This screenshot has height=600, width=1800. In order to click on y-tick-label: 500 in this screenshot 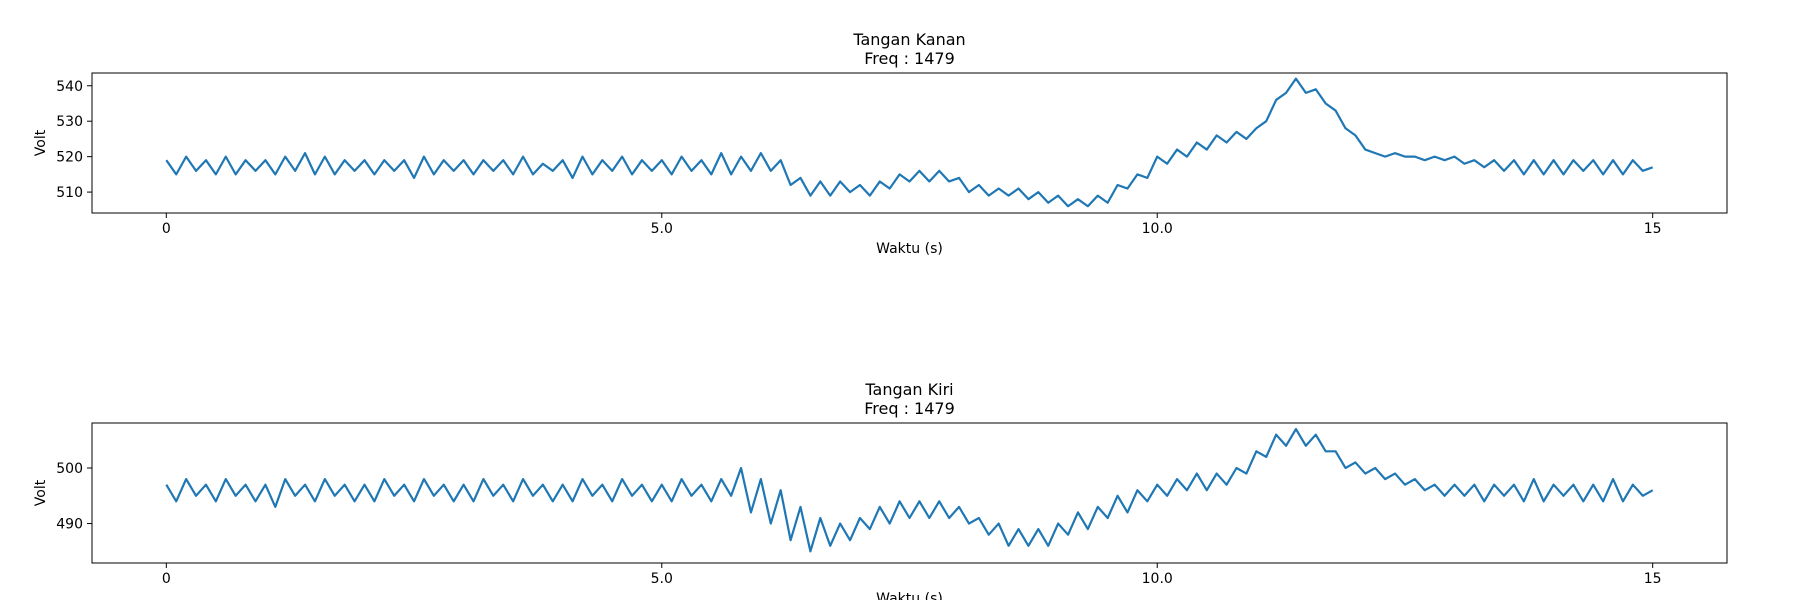, I will do `click(69, 469)`.